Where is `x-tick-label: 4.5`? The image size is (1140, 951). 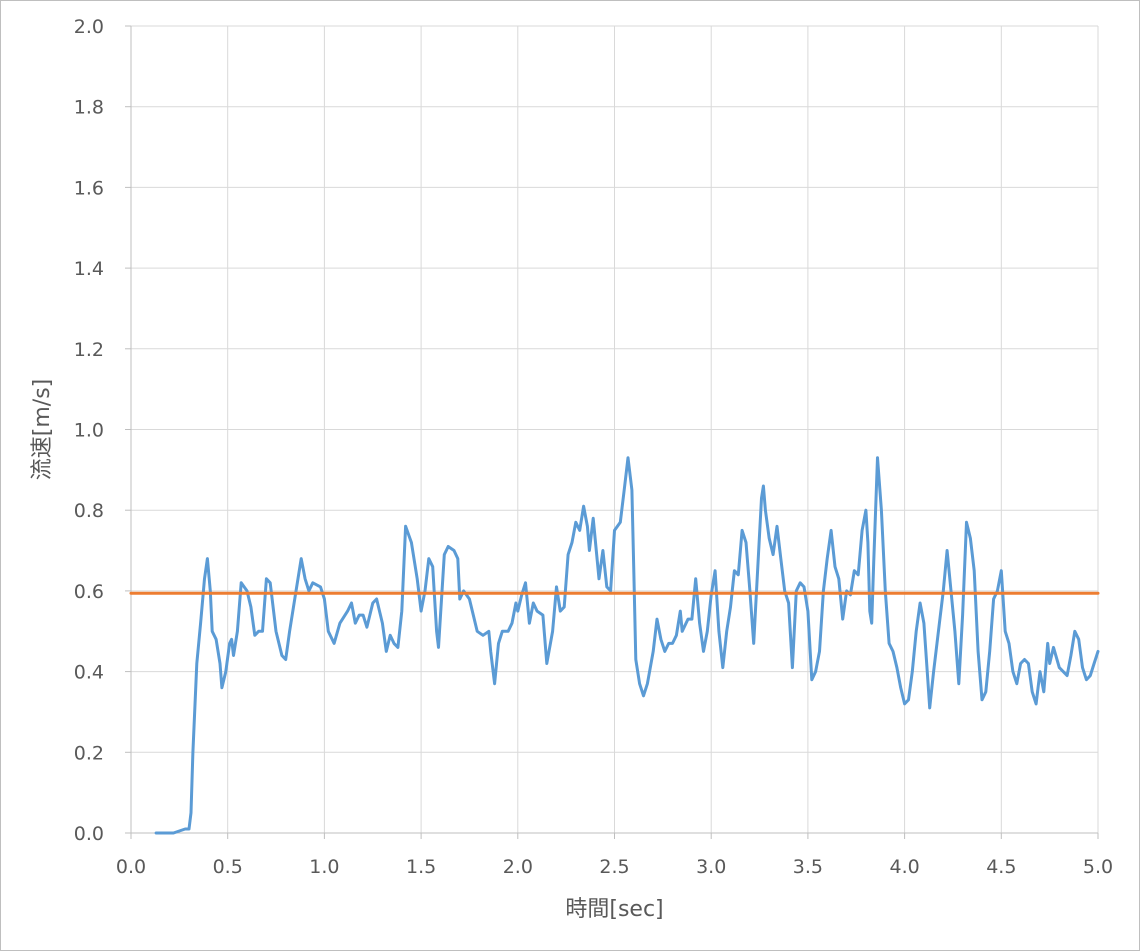
x-tick-label: 4.5 is located at coordinates (1001, 867).